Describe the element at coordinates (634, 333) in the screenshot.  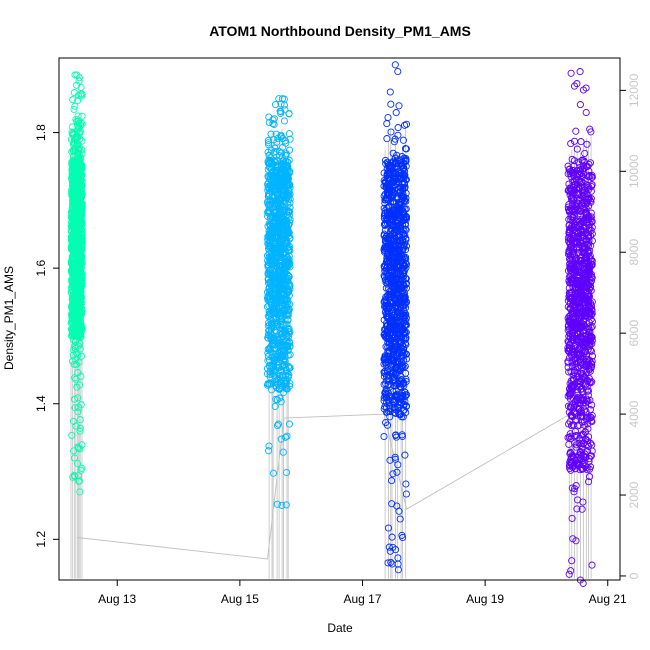
I see `y2-tick-label: 6000` at that location.